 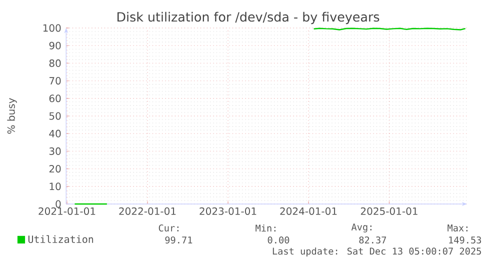 What do you see at coordinates (465, 240) in the screenshot?
I see `text: 149.53` at bounding box center [465, 240].